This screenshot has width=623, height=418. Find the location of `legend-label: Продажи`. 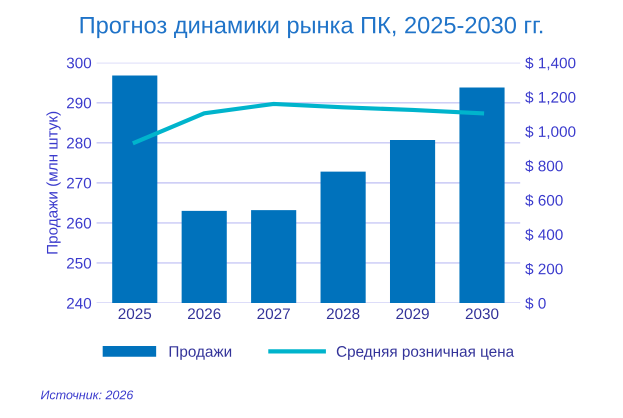

legend-label: Продажи is located at coordinates (201, 353).